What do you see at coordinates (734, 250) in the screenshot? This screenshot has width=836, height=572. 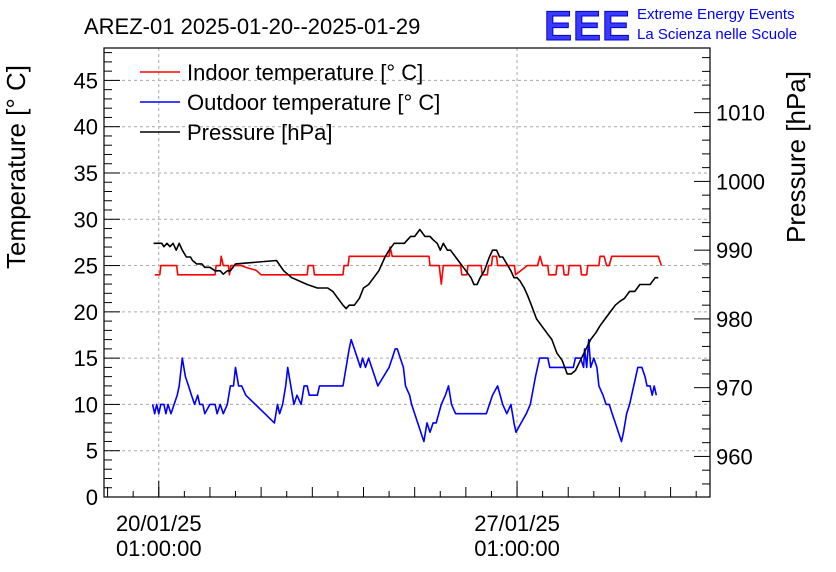 I see `y2-tick-label: 990` at bounding box center [734, 250].